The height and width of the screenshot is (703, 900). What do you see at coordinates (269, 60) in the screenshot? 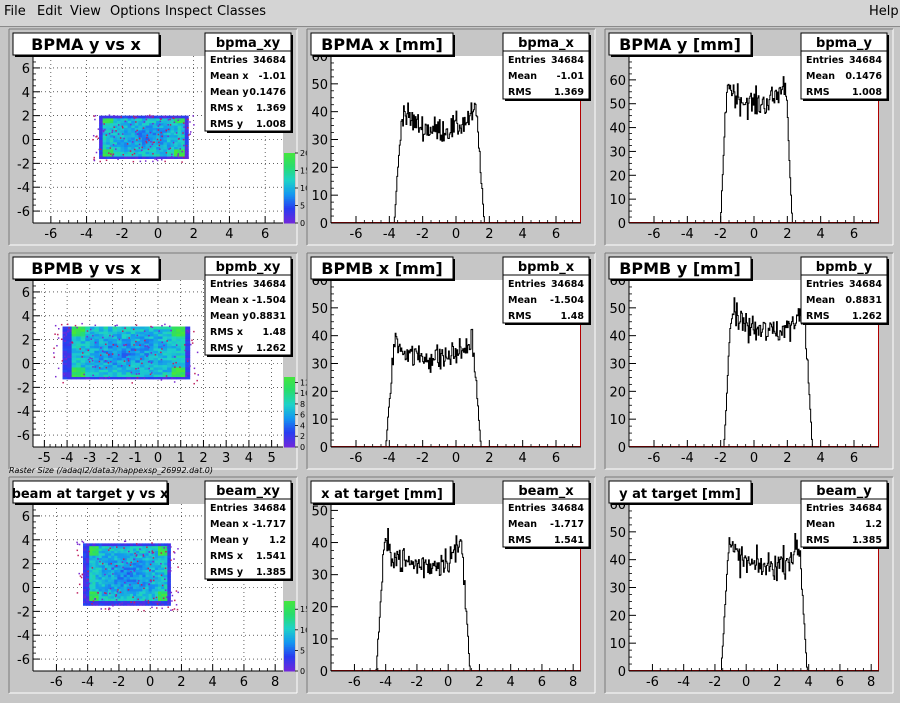
I see `stats-value: 34684` at bounding box center [269, 60].